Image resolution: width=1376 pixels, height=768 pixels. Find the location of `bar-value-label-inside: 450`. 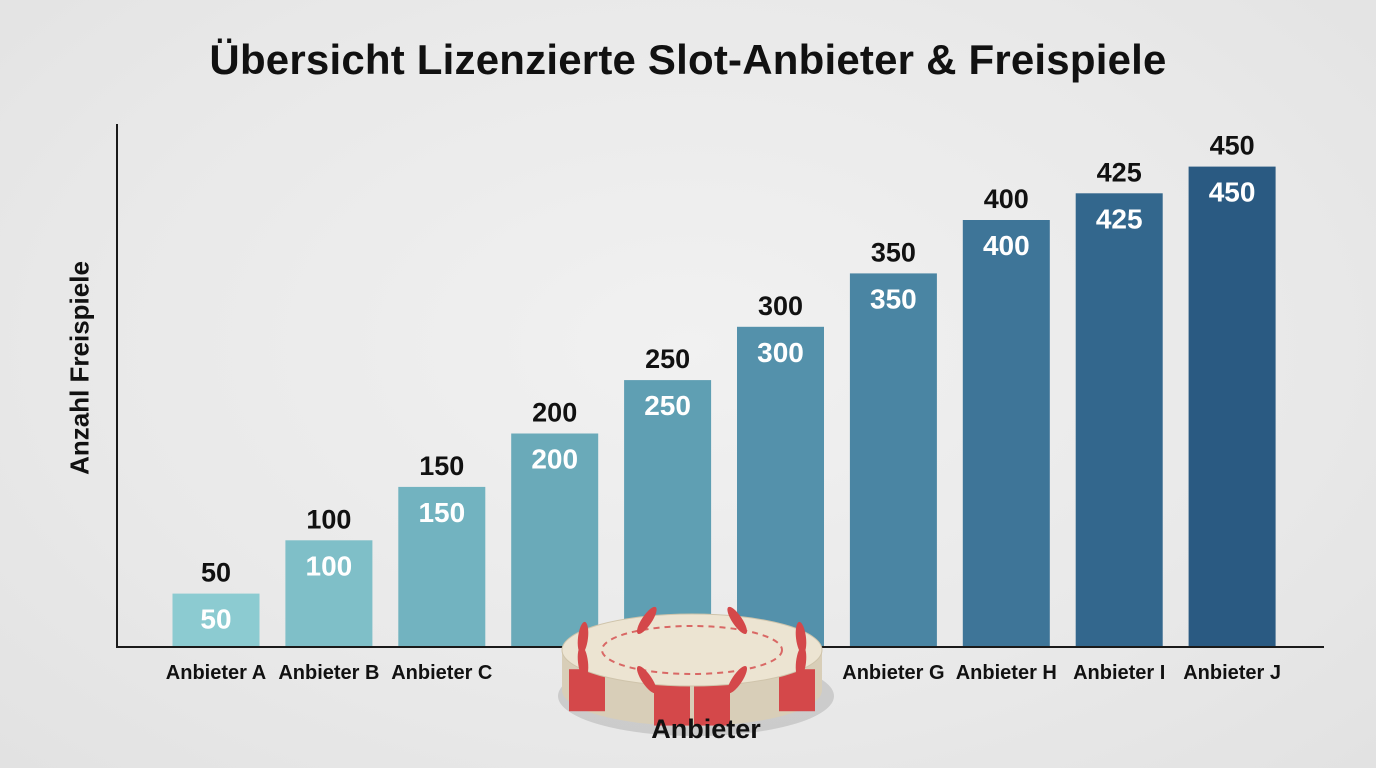

bar-value-label-inside: 450 is located at coordinates (1232, 192).